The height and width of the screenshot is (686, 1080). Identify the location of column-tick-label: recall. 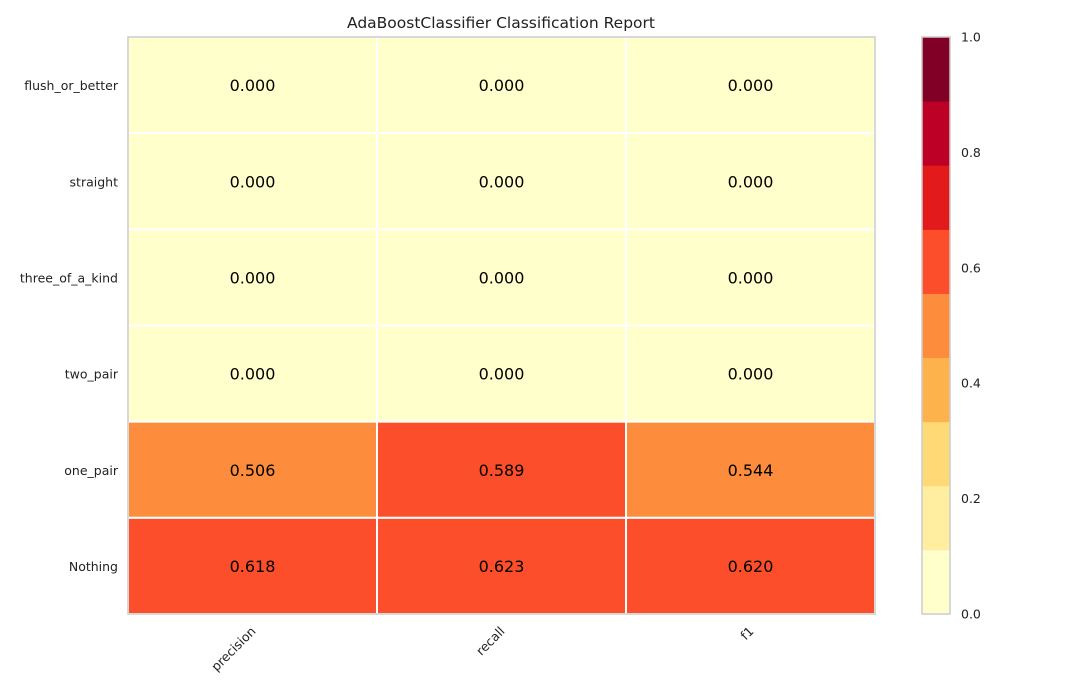
(490, 641).